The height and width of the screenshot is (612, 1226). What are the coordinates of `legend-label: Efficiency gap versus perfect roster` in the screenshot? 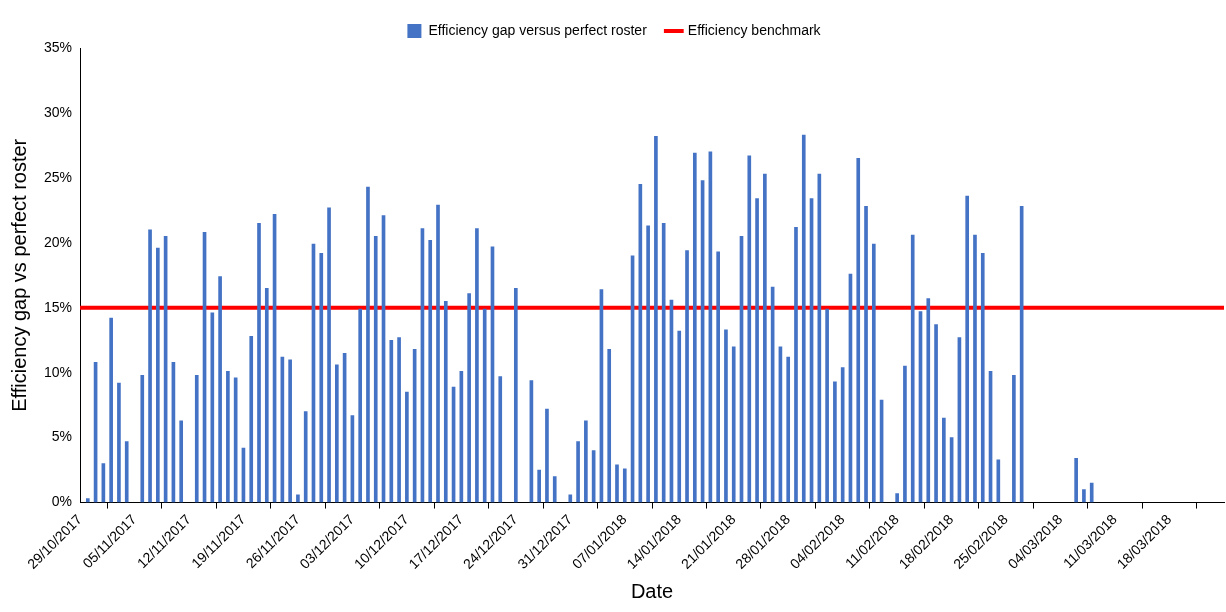 It's located at (538, 29).